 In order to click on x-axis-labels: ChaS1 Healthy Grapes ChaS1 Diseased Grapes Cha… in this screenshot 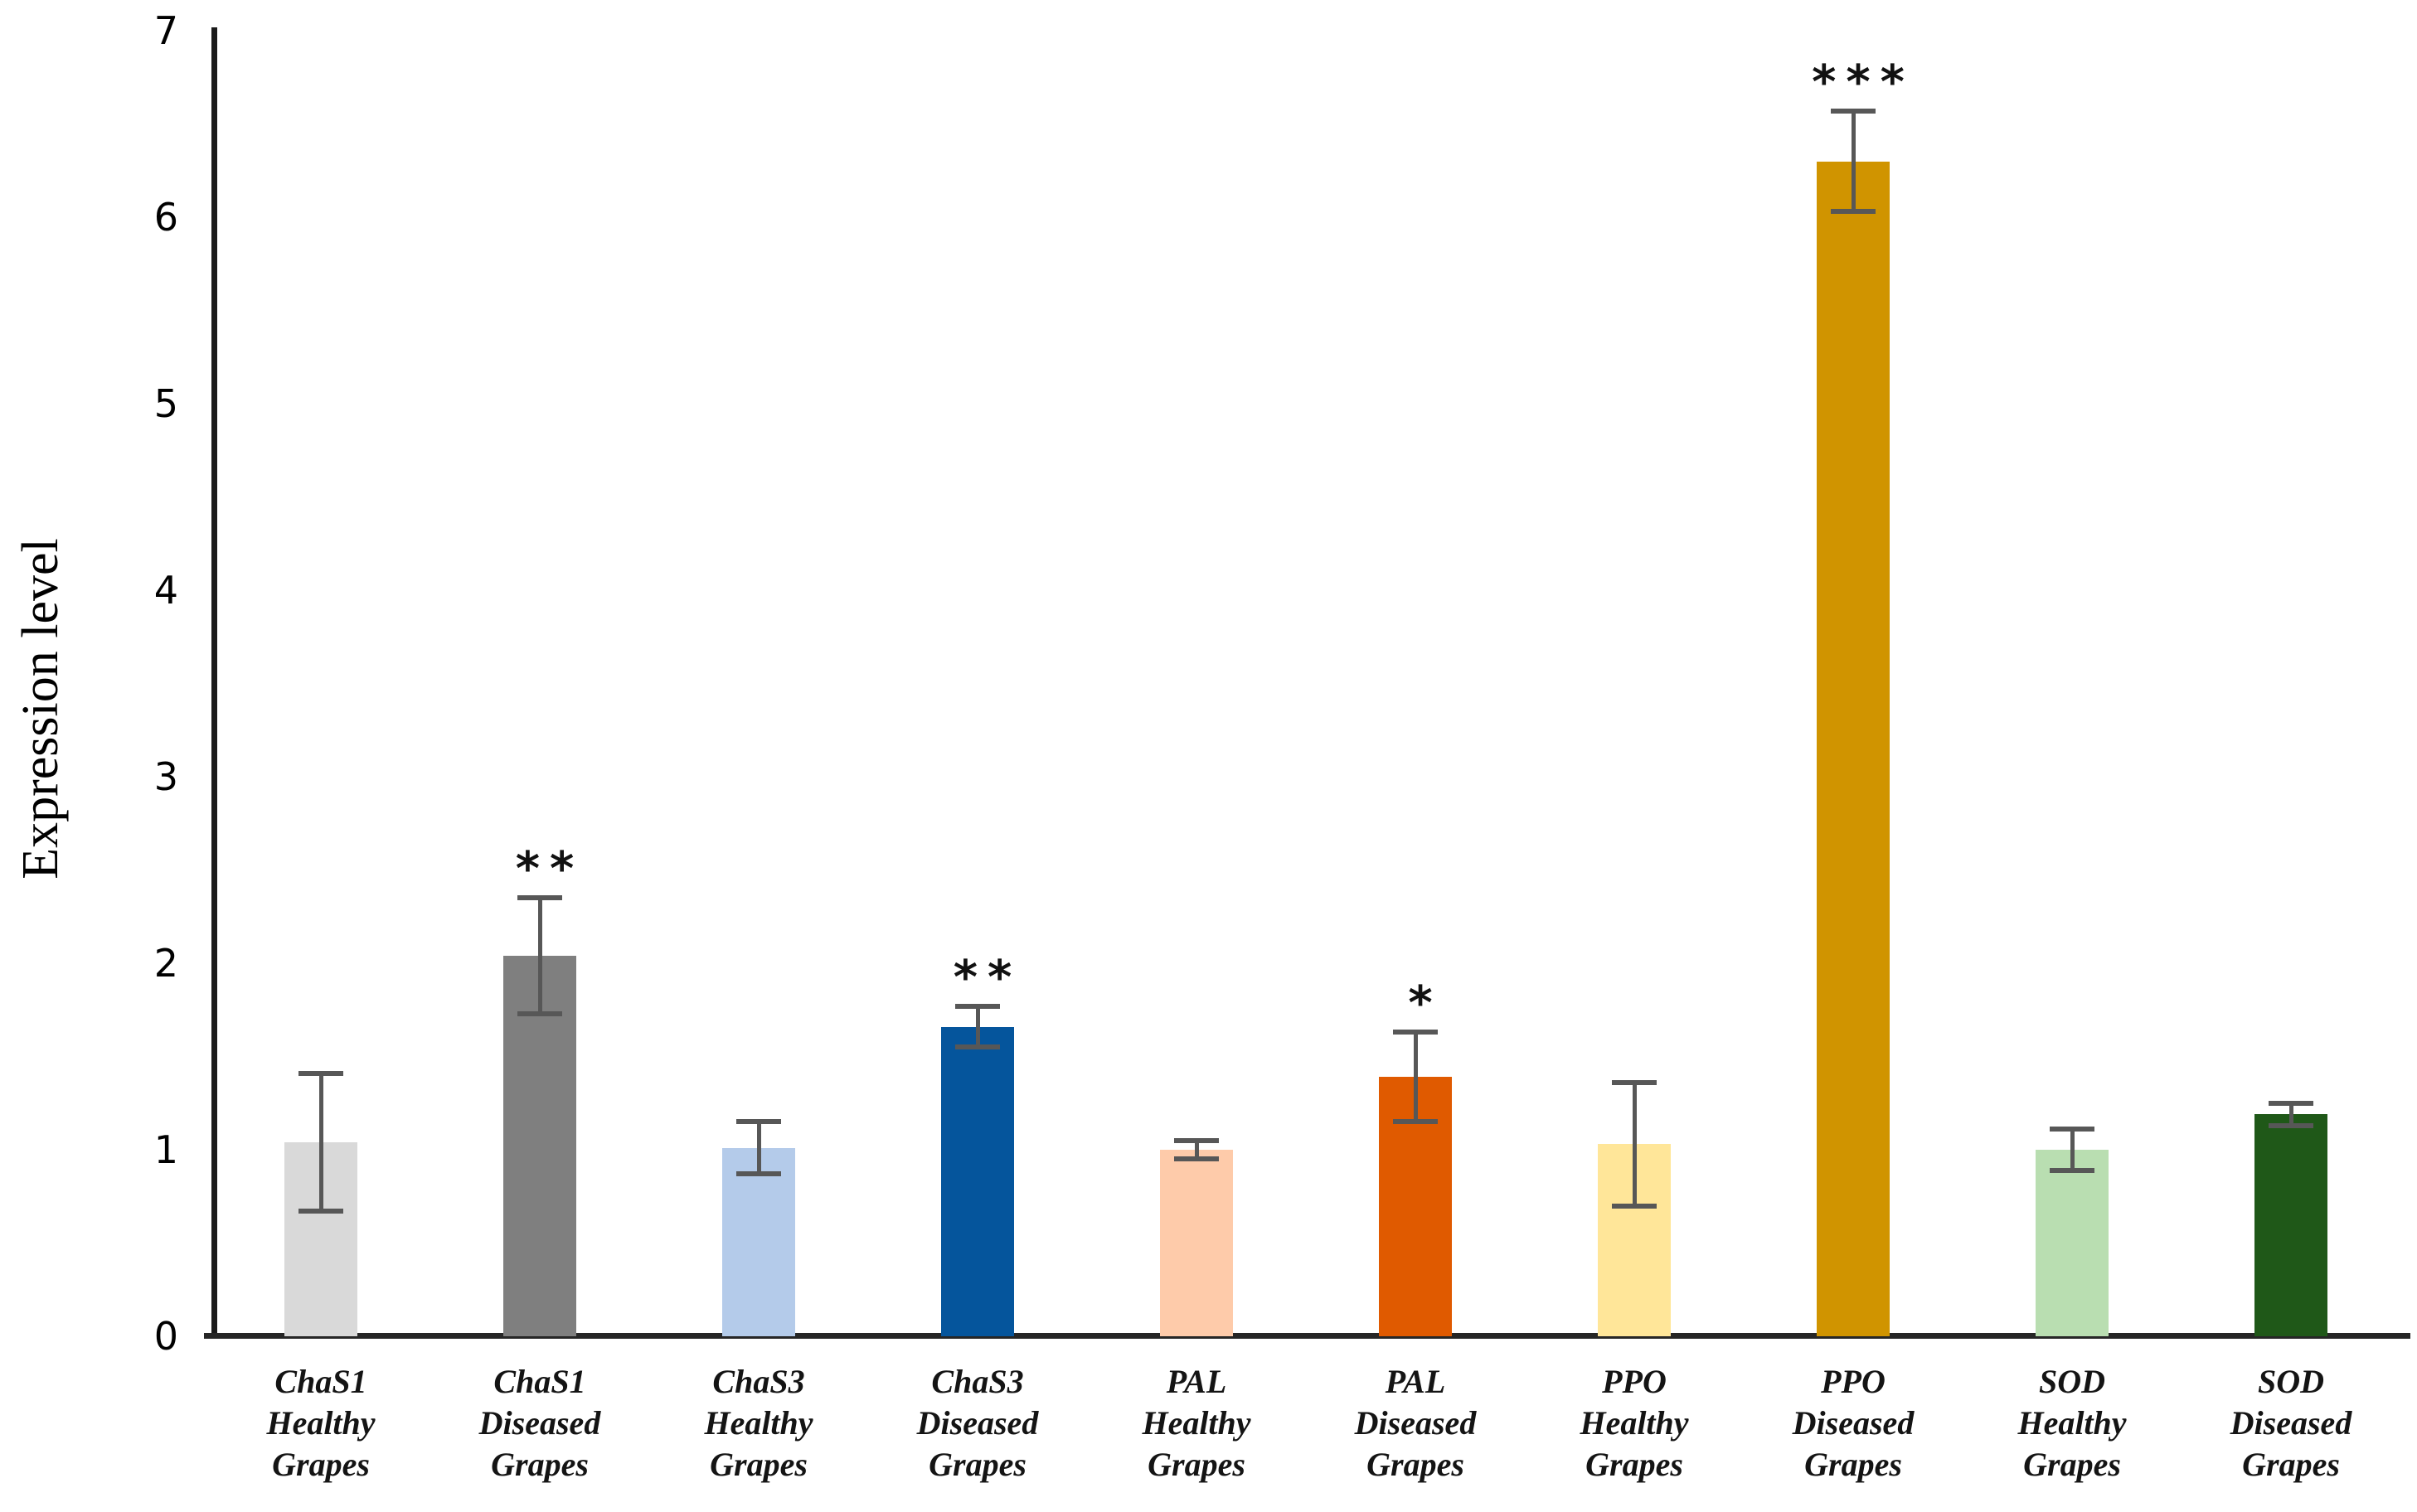, I will do `click(1305, 1435)`.